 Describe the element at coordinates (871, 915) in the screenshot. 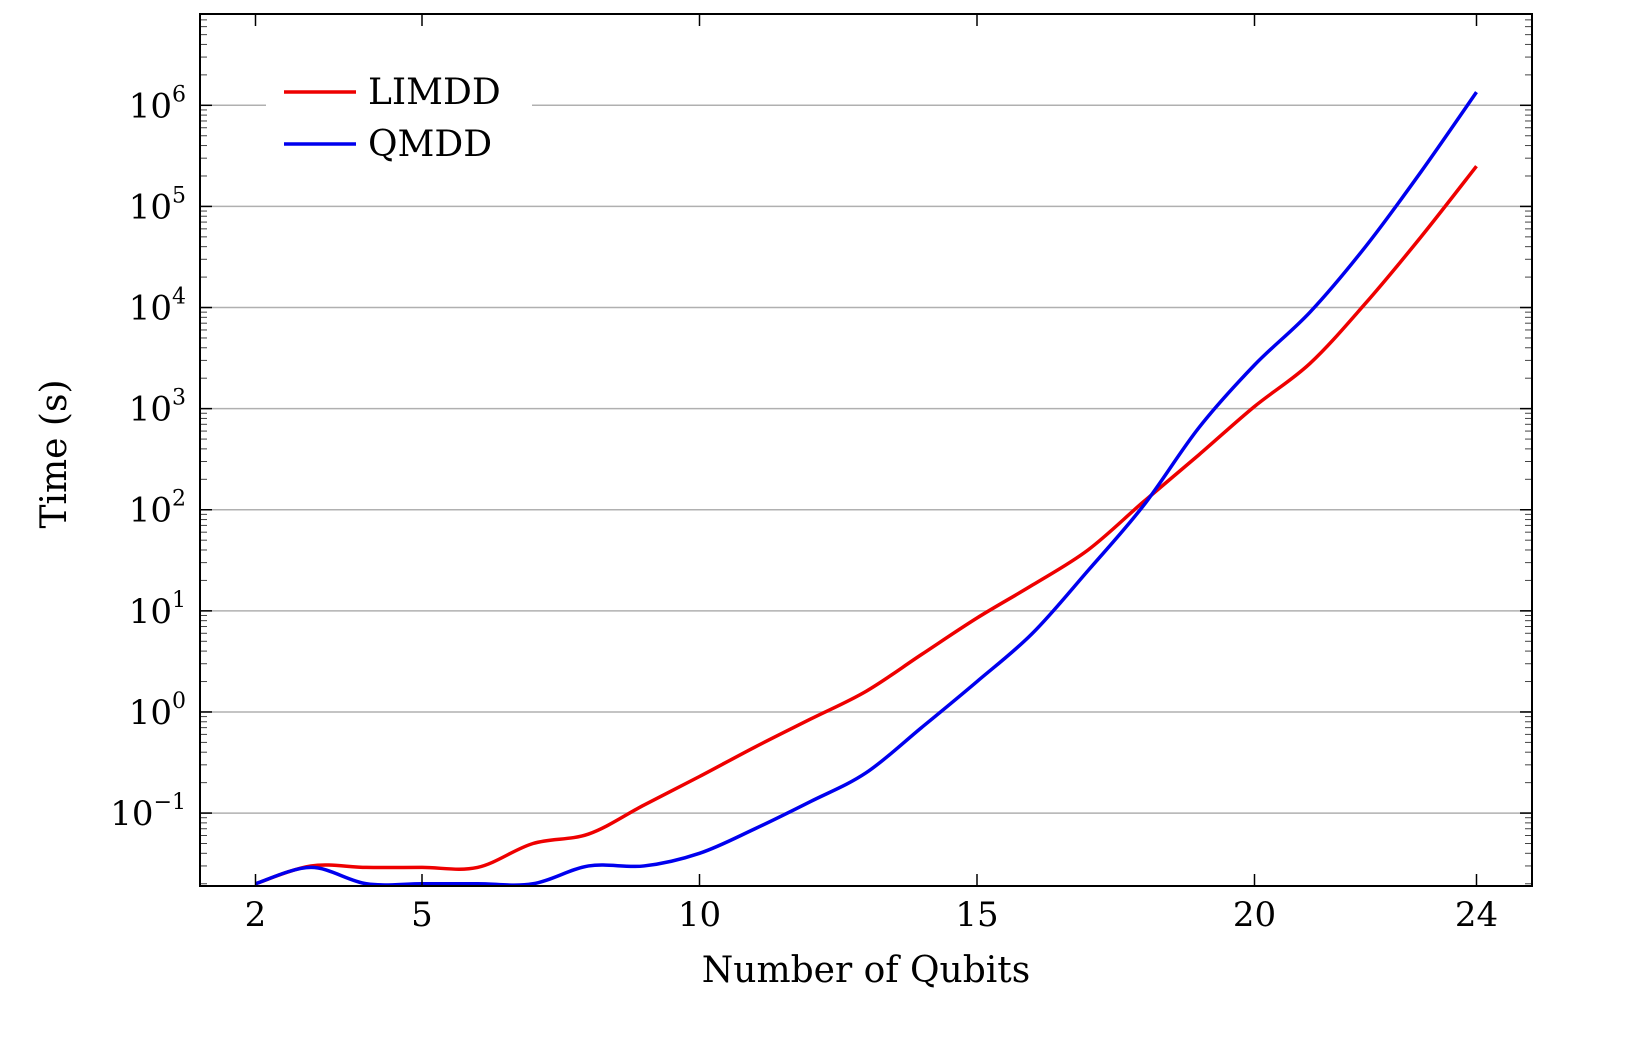

I see `x-axis-tick-labels: 2 5 10 15 20 24` at that location.